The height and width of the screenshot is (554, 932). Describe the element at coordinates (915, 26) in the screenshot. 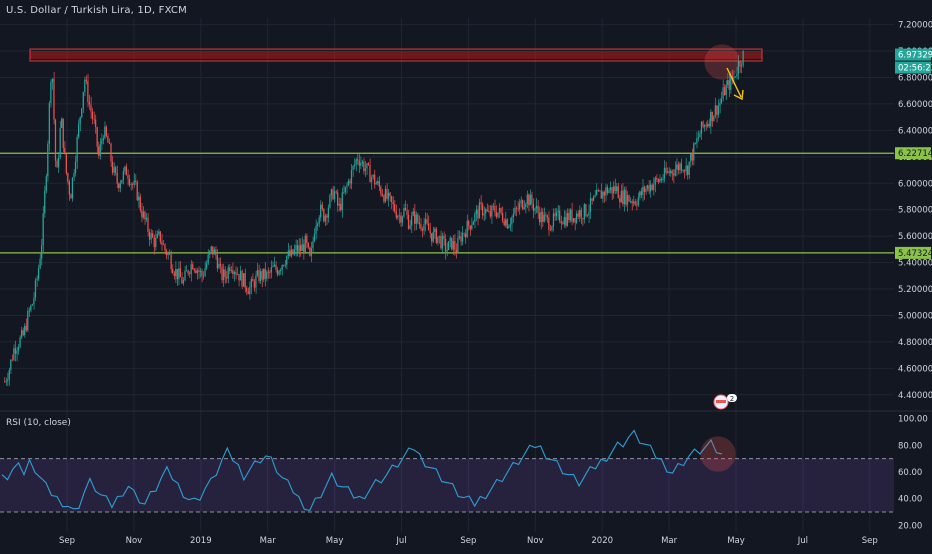

I see `price-tick-label: 7.20000` at that location.